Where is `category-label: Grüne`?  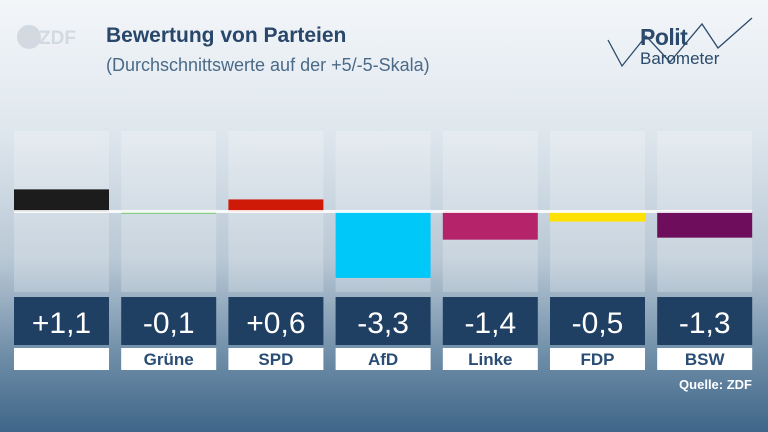 category-label: Grüne is located at coordinates (169, 359).